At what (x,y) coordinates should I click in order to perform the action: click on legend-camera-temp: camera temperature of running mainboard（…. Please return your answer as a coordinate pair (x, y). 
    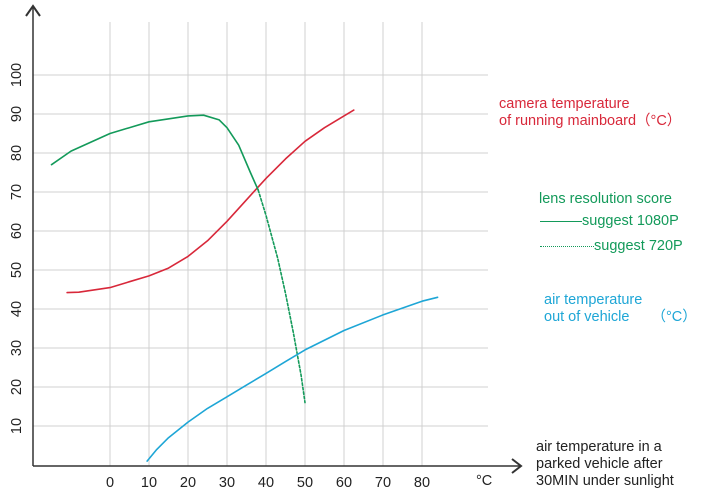
    Looking at the image, I should click on (590, 113).